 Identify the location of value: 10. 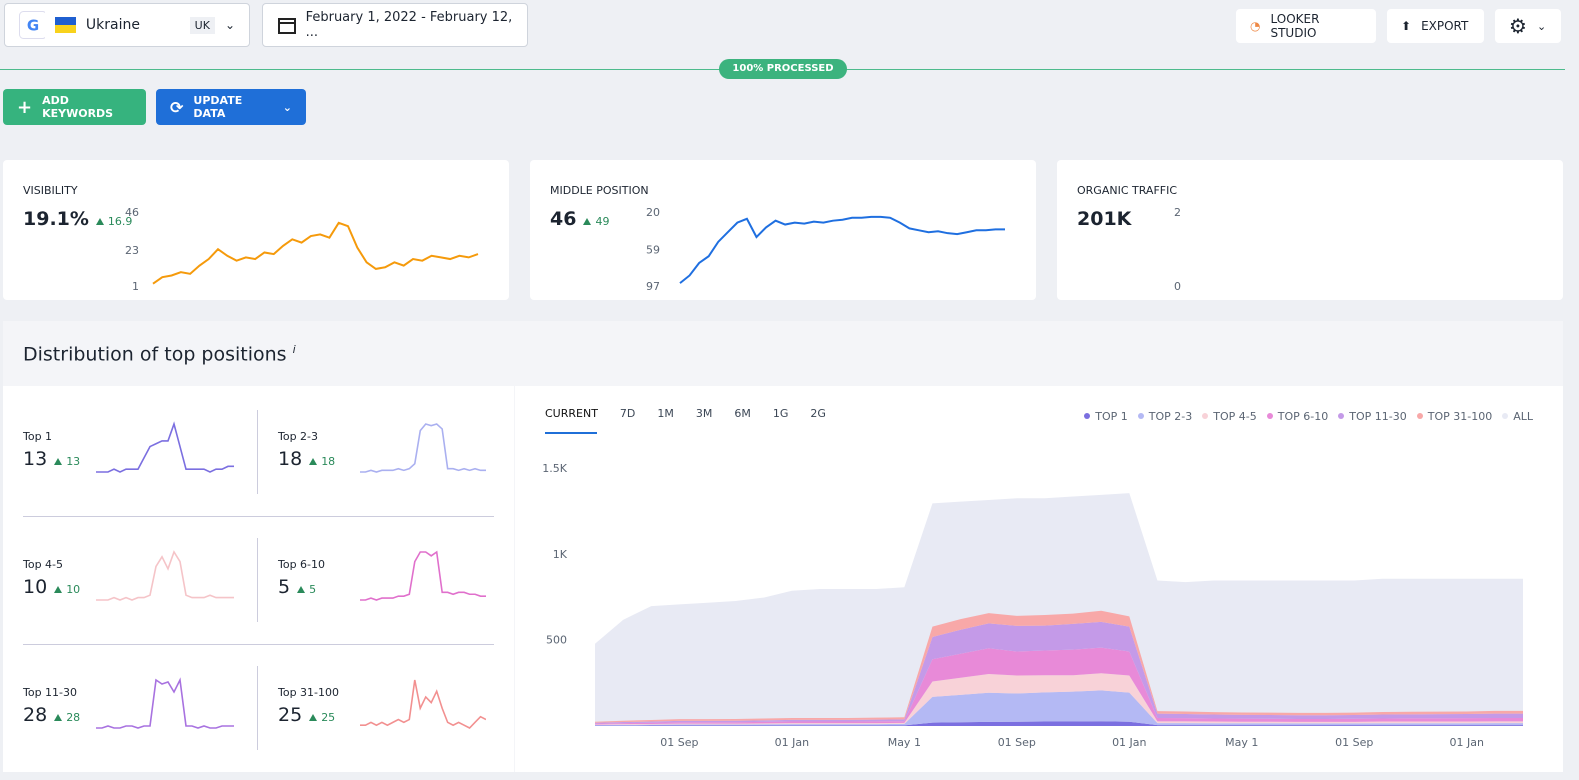
(35, 587).